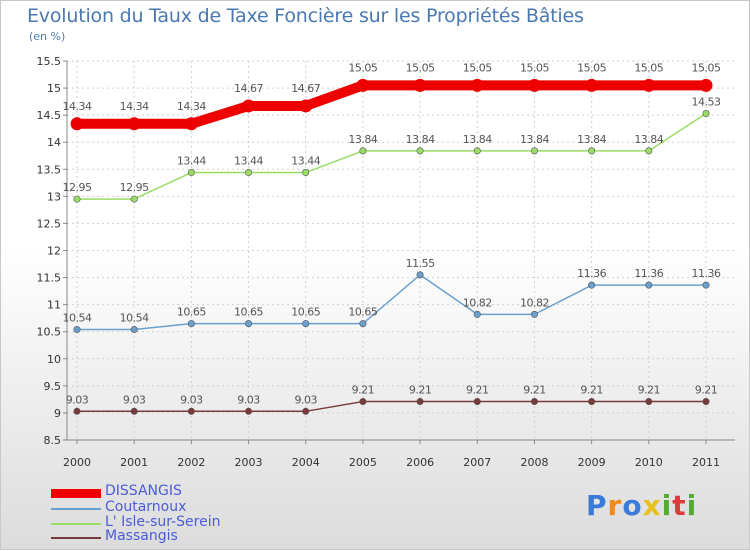 This screenshot has width=750, height=551. Describe the element at coordinates (163, 522) in the screenshot. I see `legend-label: L' Isle-sur-Serein` at that location.